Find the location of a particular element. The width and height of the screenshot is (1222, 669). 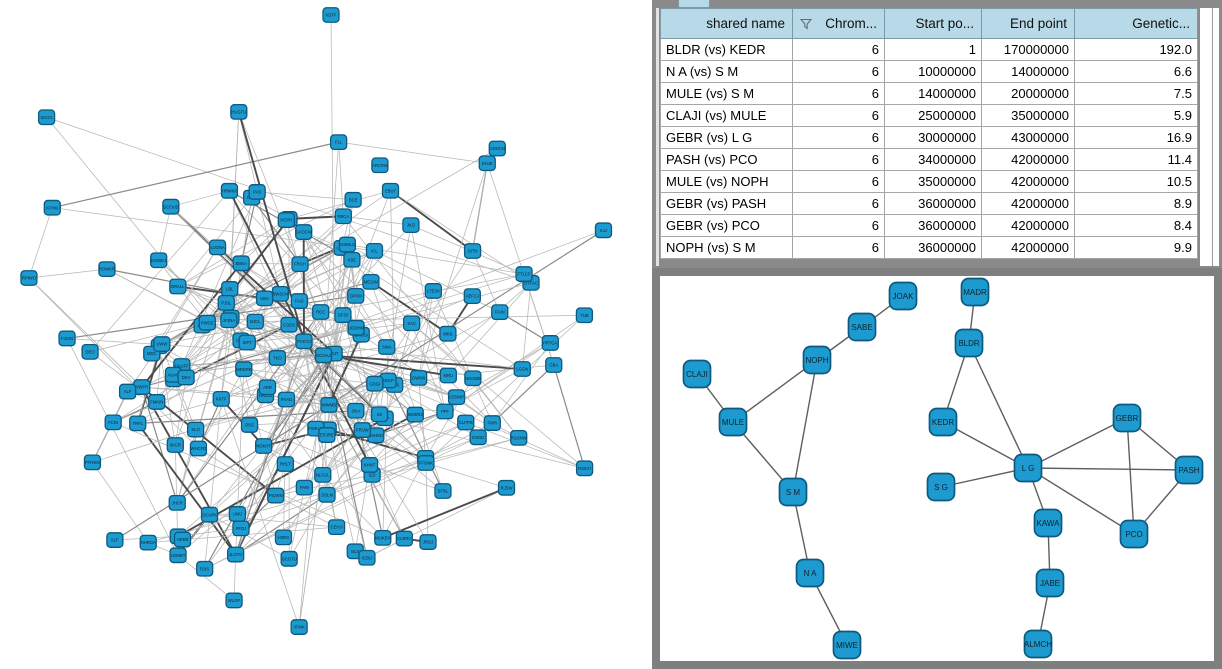

network-node: KKTF is located at coordinates (221, 398).